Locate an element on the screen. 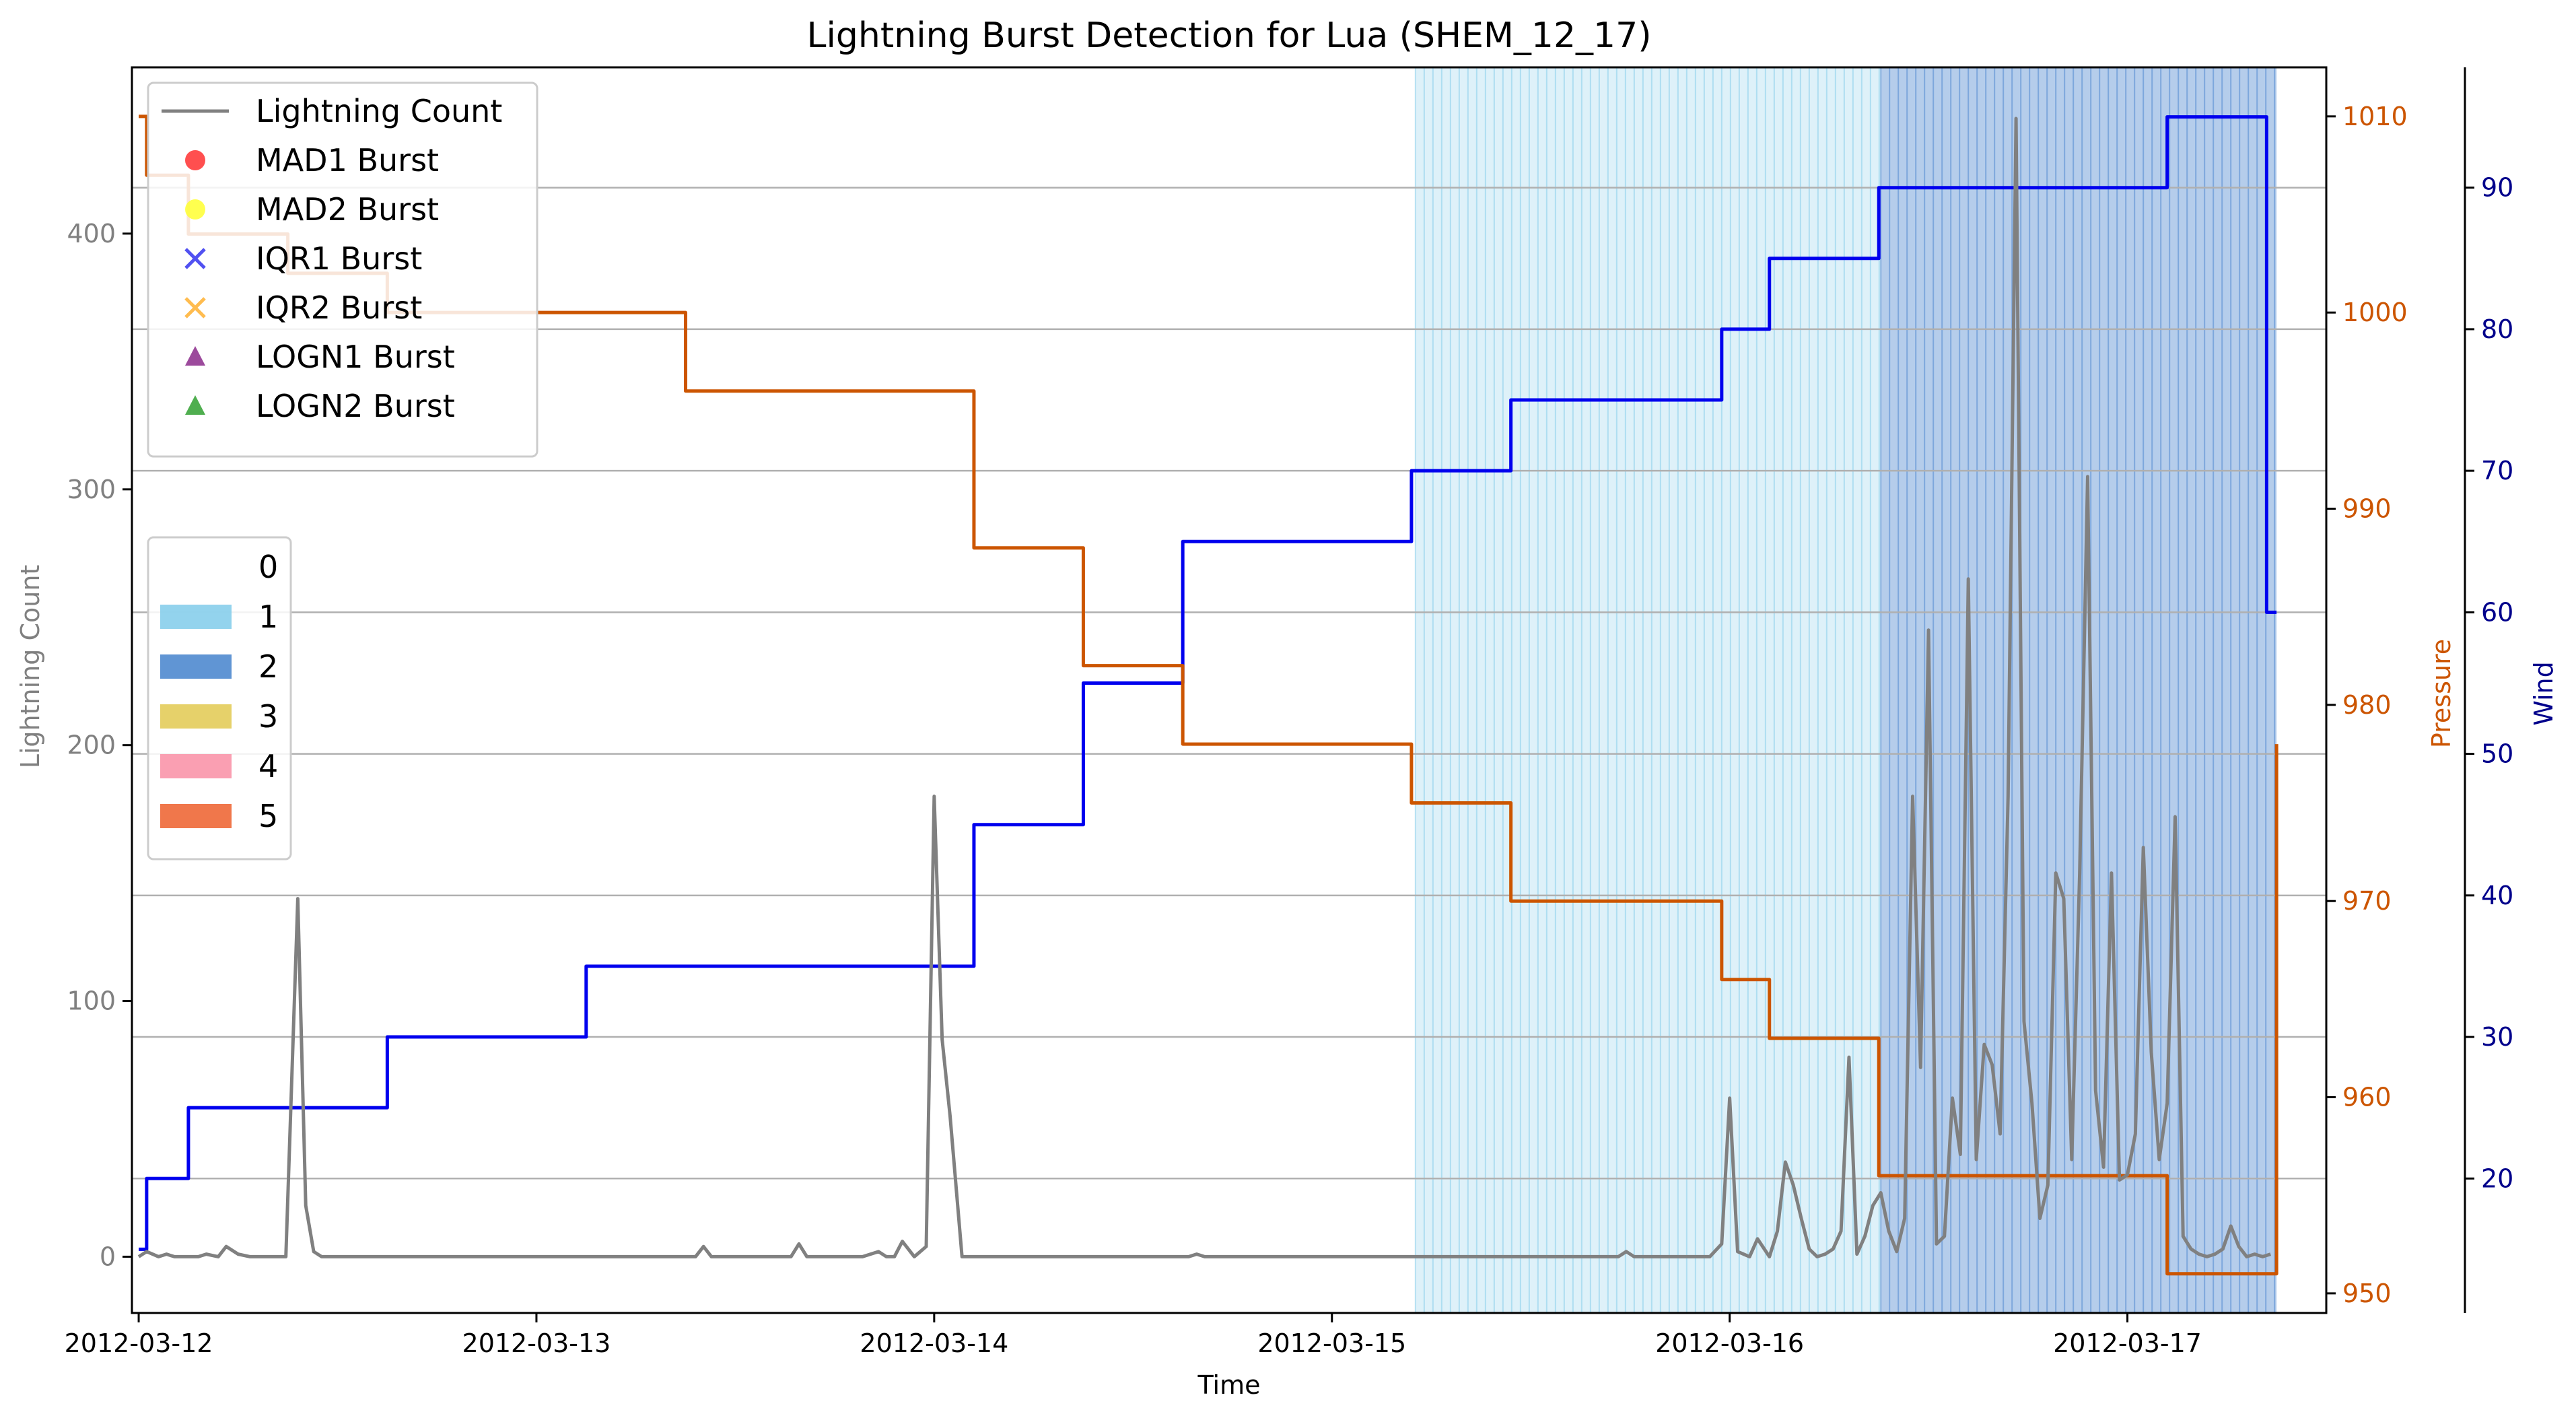  pressure-axis-label: Pressure is located at coordinates (2441, 693).